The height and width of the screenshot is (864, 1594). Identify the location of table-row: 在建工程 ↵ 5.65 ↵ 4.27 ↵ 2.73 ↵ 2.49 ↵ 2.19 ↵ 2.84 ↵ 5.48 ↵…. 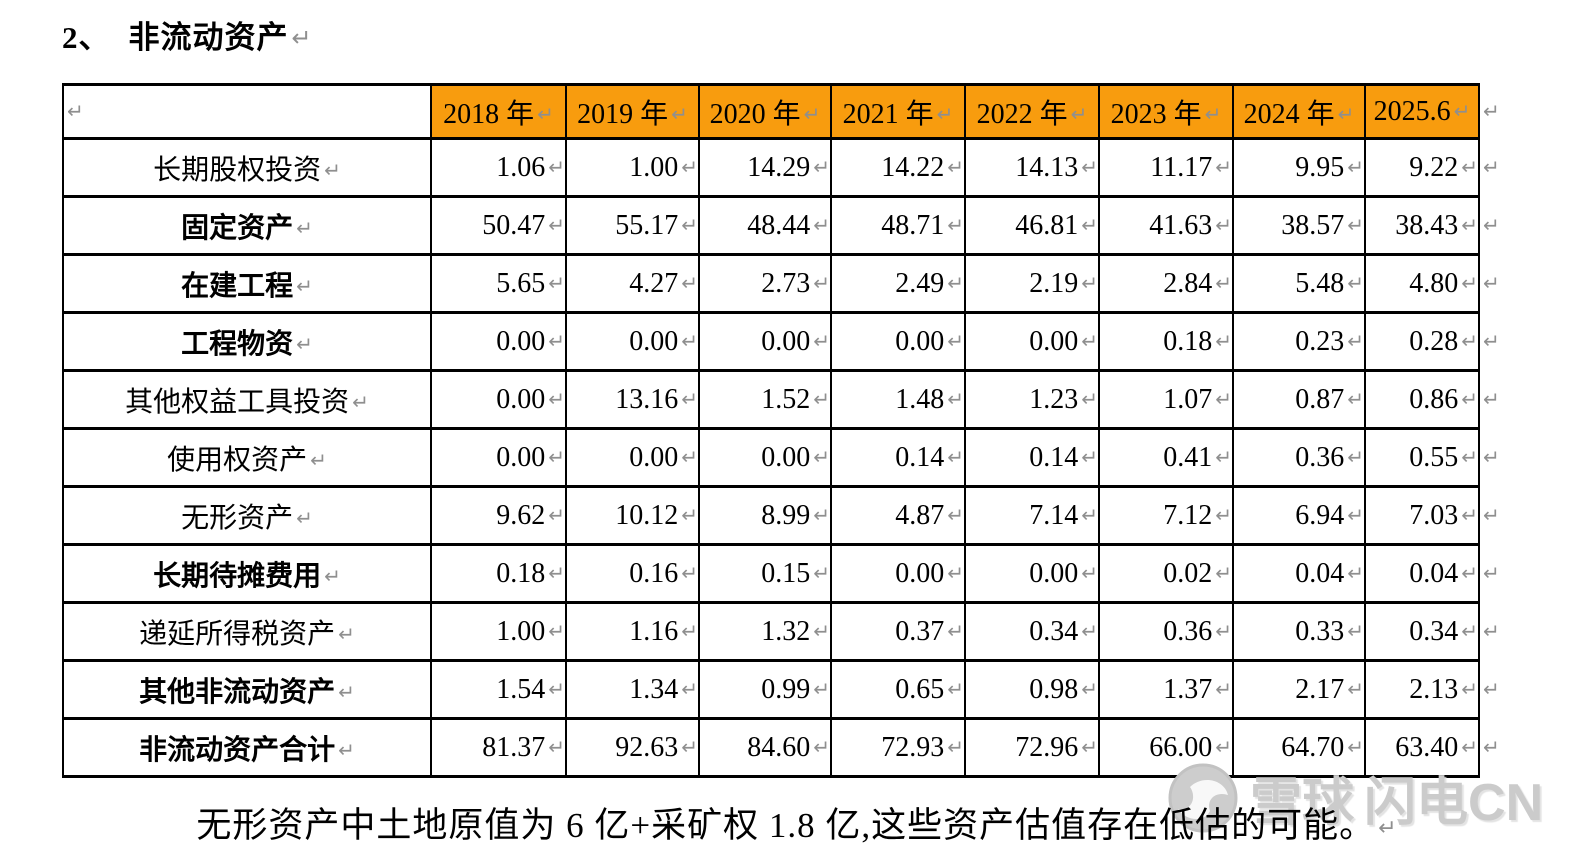
(792, 283).